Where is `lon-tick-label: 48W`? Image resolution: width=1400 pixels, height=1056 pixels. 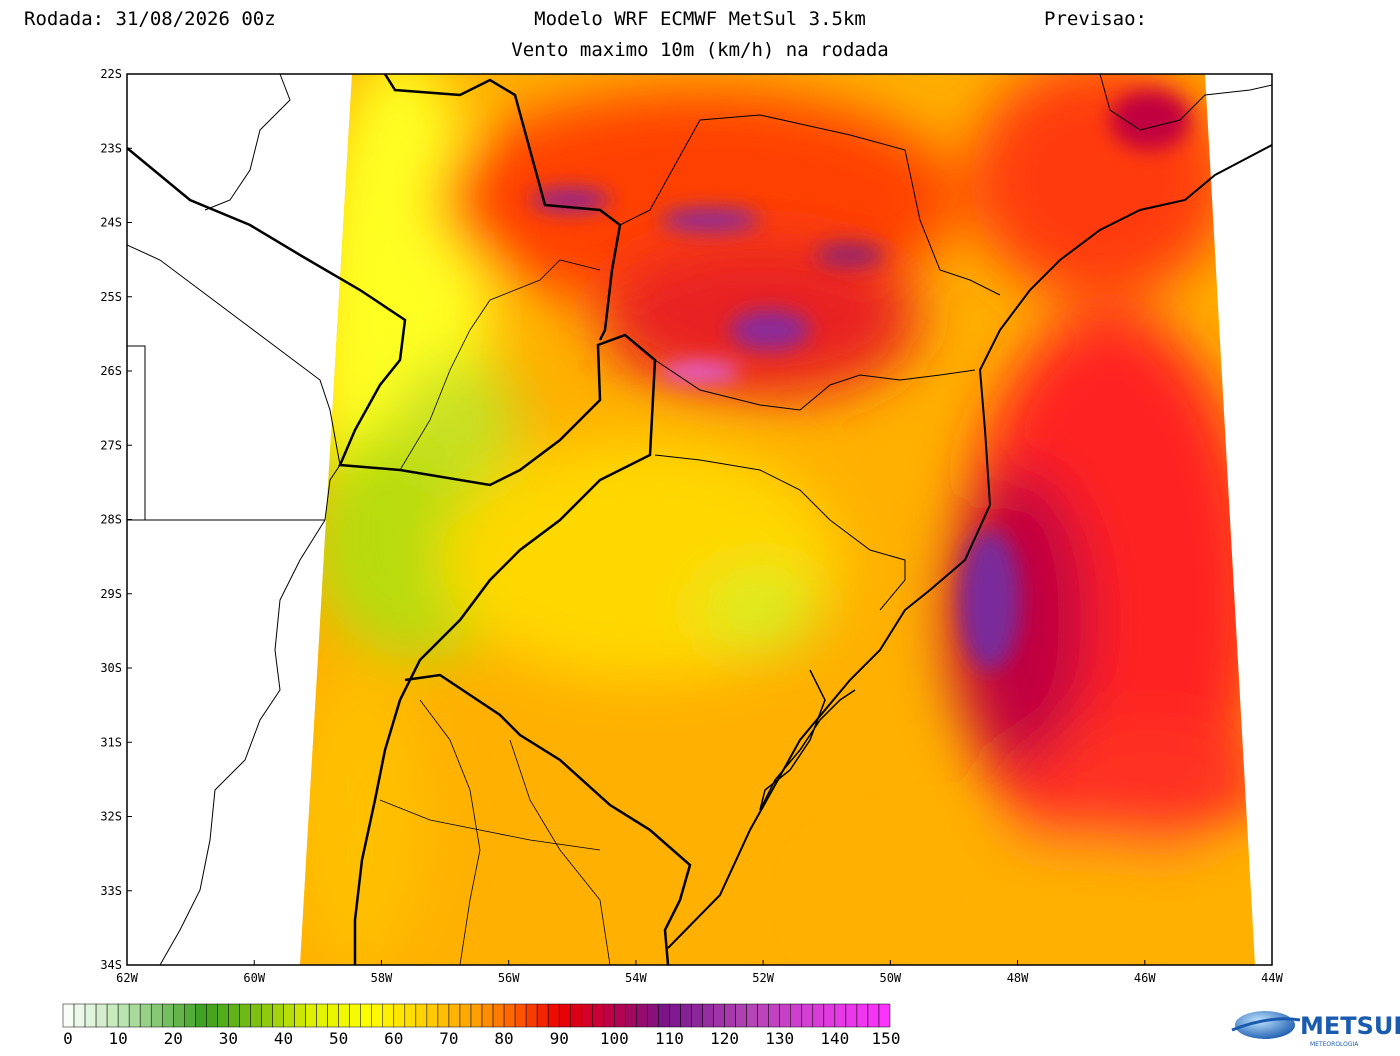 lon-tick-label: 48W is located at coordinates (1018, 978).